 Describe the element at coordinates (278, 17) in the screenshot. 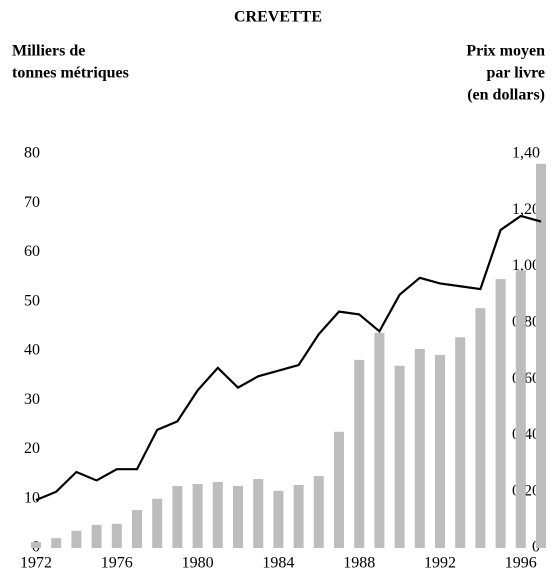

I see `chart-title: CREVETTE` at that location.